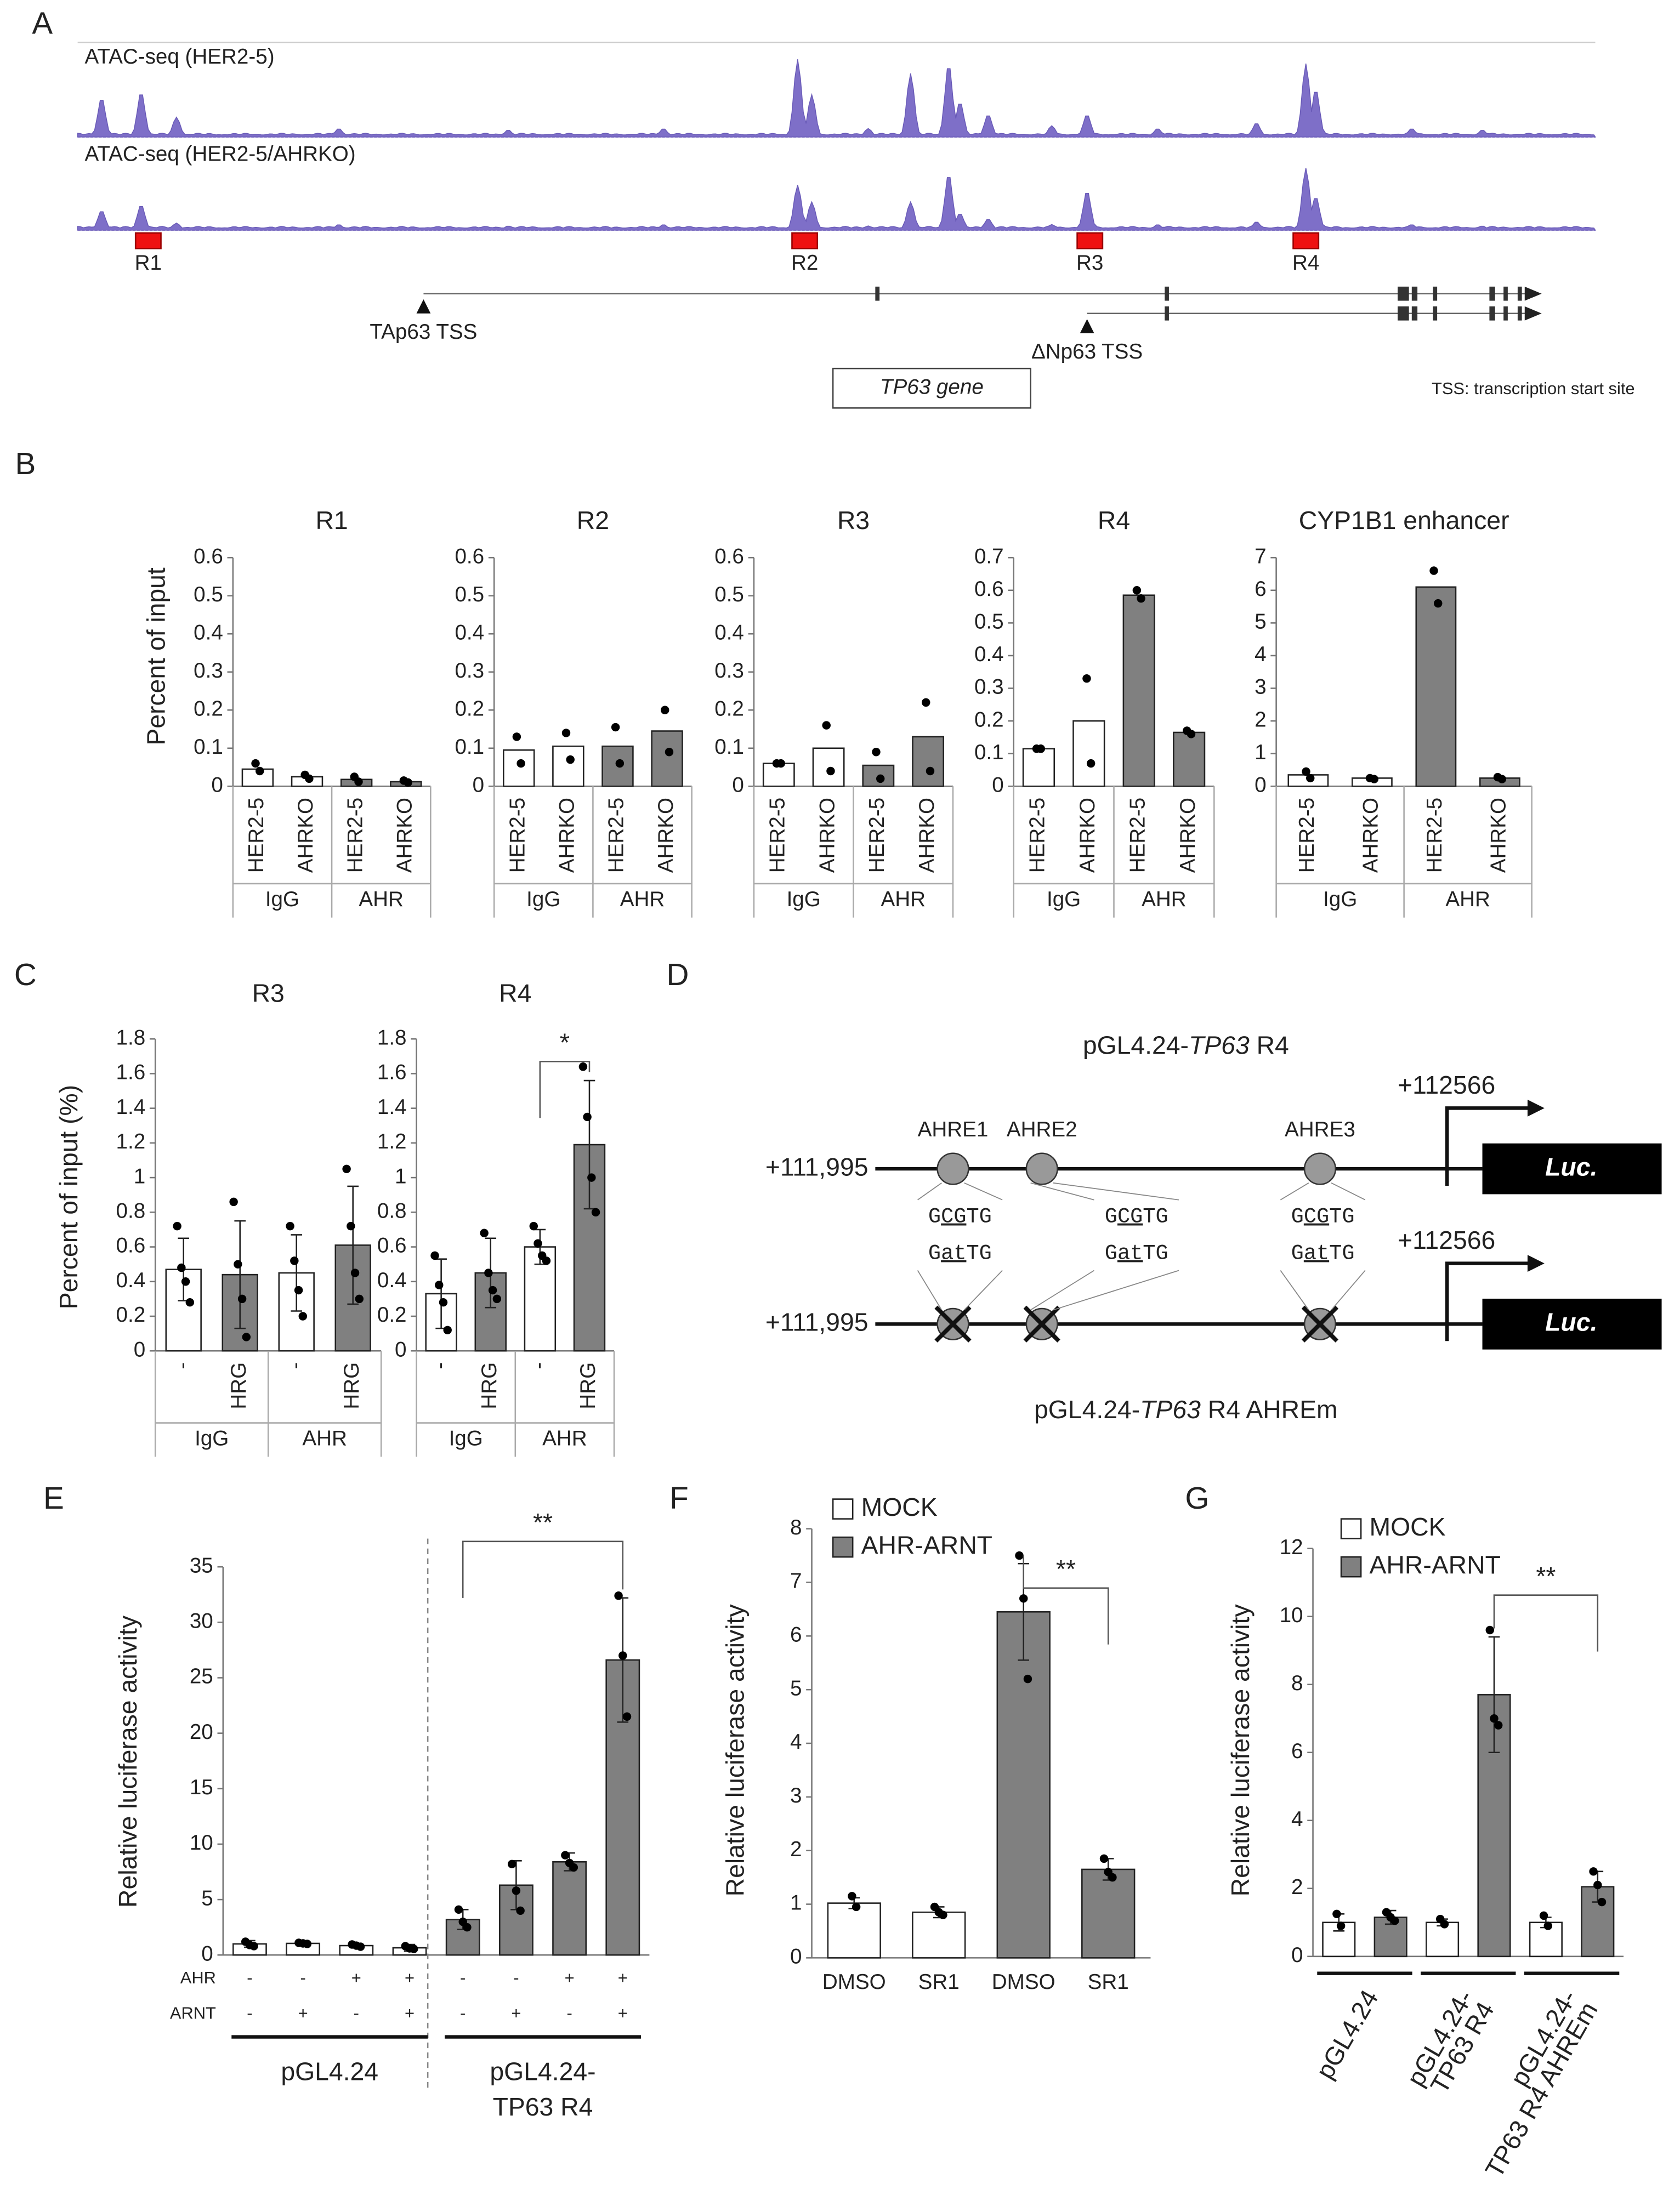  I want to click on chart-title: R4, so click(515, 993).